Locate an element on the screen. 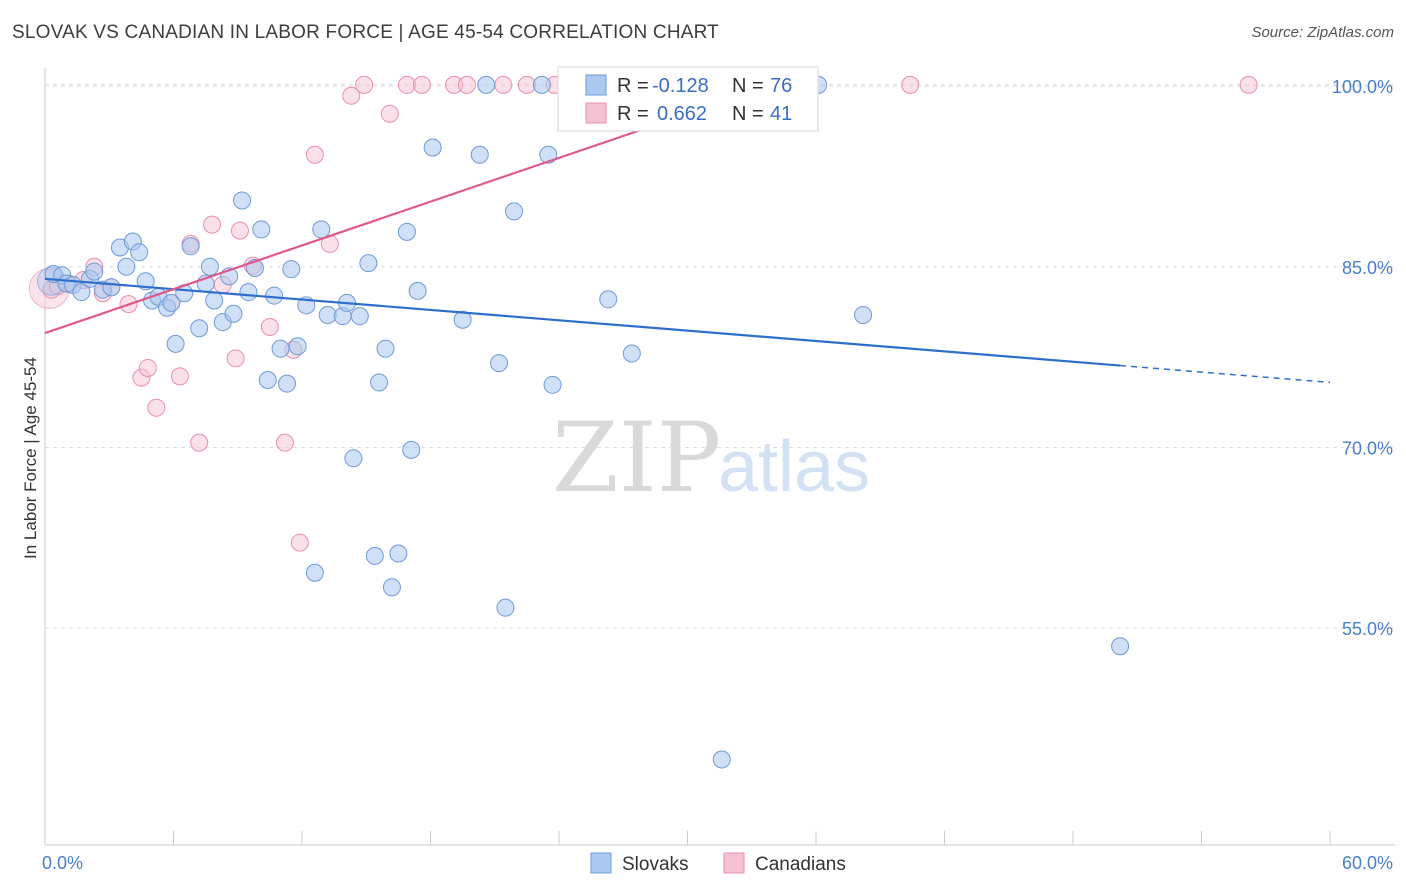 The image size is (1406, 892). legend-n-label-2: N = is located at coordinates (748, 114).